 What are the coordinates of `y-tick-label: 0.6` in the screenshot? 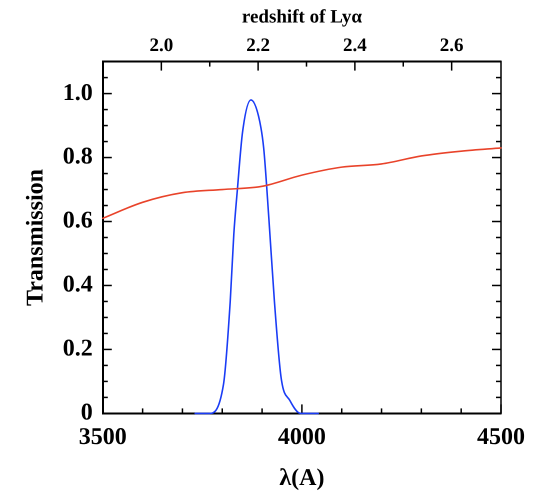 It's located at (77, 221).